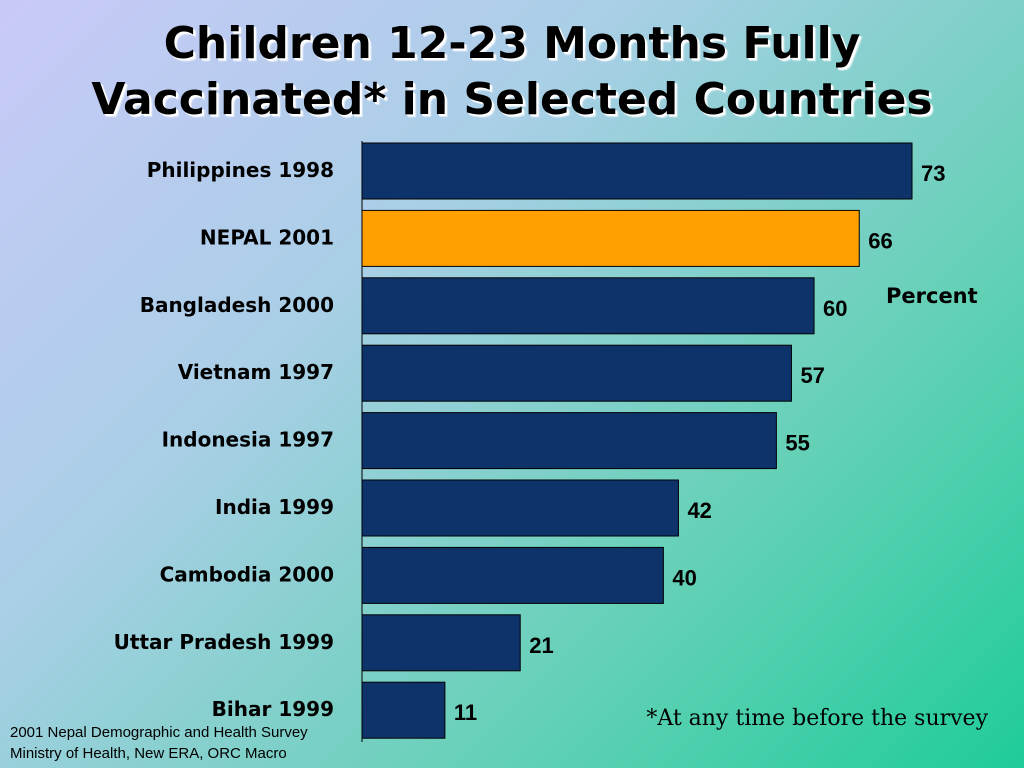 The image size is (1024, 768). I want to click on source-line-2: Ministry of Health, New ERA, ORC Macro, so click(148, 753).